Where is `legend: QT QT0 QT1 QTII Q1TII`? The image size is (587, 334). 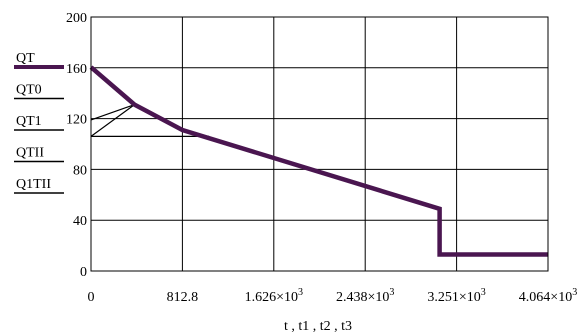
legend: QT QT0 QT1 QTII Q1TII is located at coordinates (39, 122).